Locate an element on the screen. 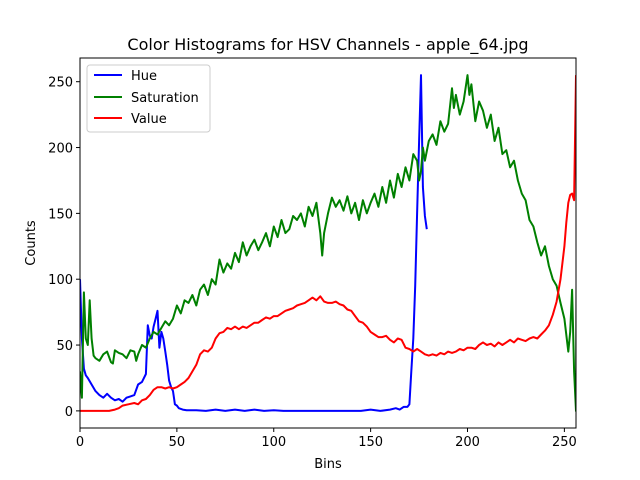  legend-box is located at coordinates (148, 98).